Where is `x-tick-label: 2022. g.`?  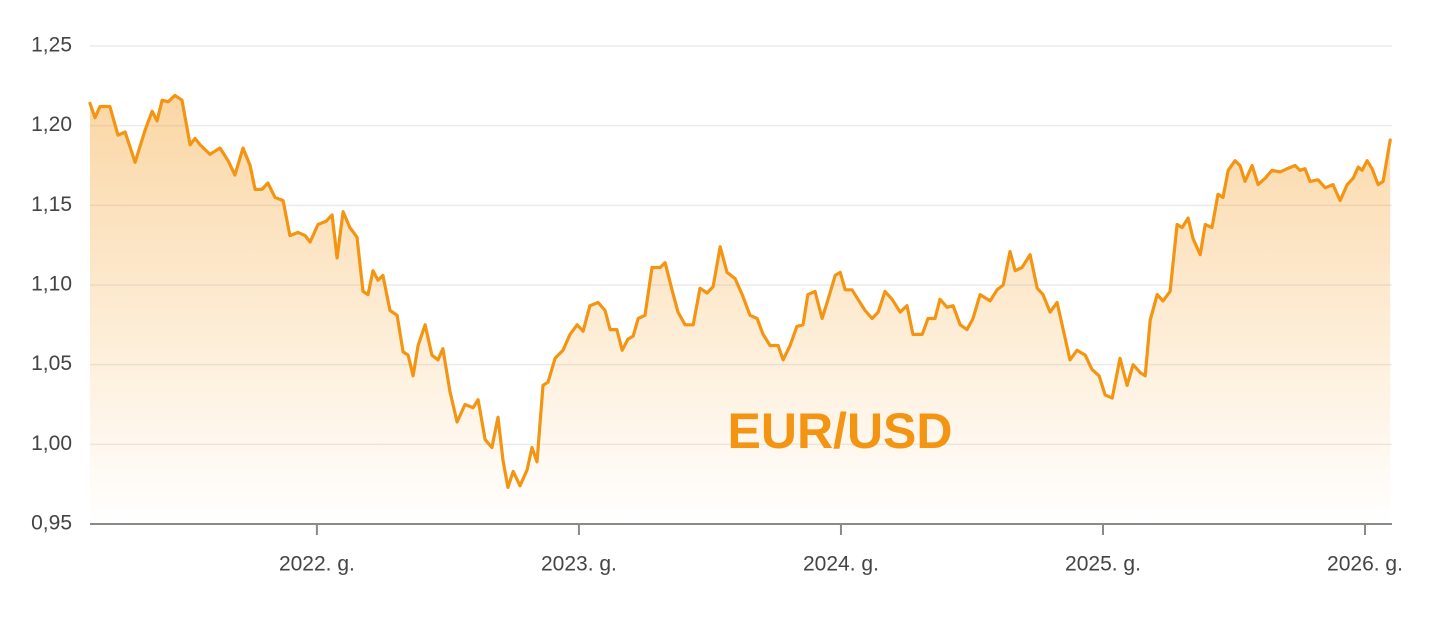
x-tick-label: 2022. g. is located at coordinates (317, 564).